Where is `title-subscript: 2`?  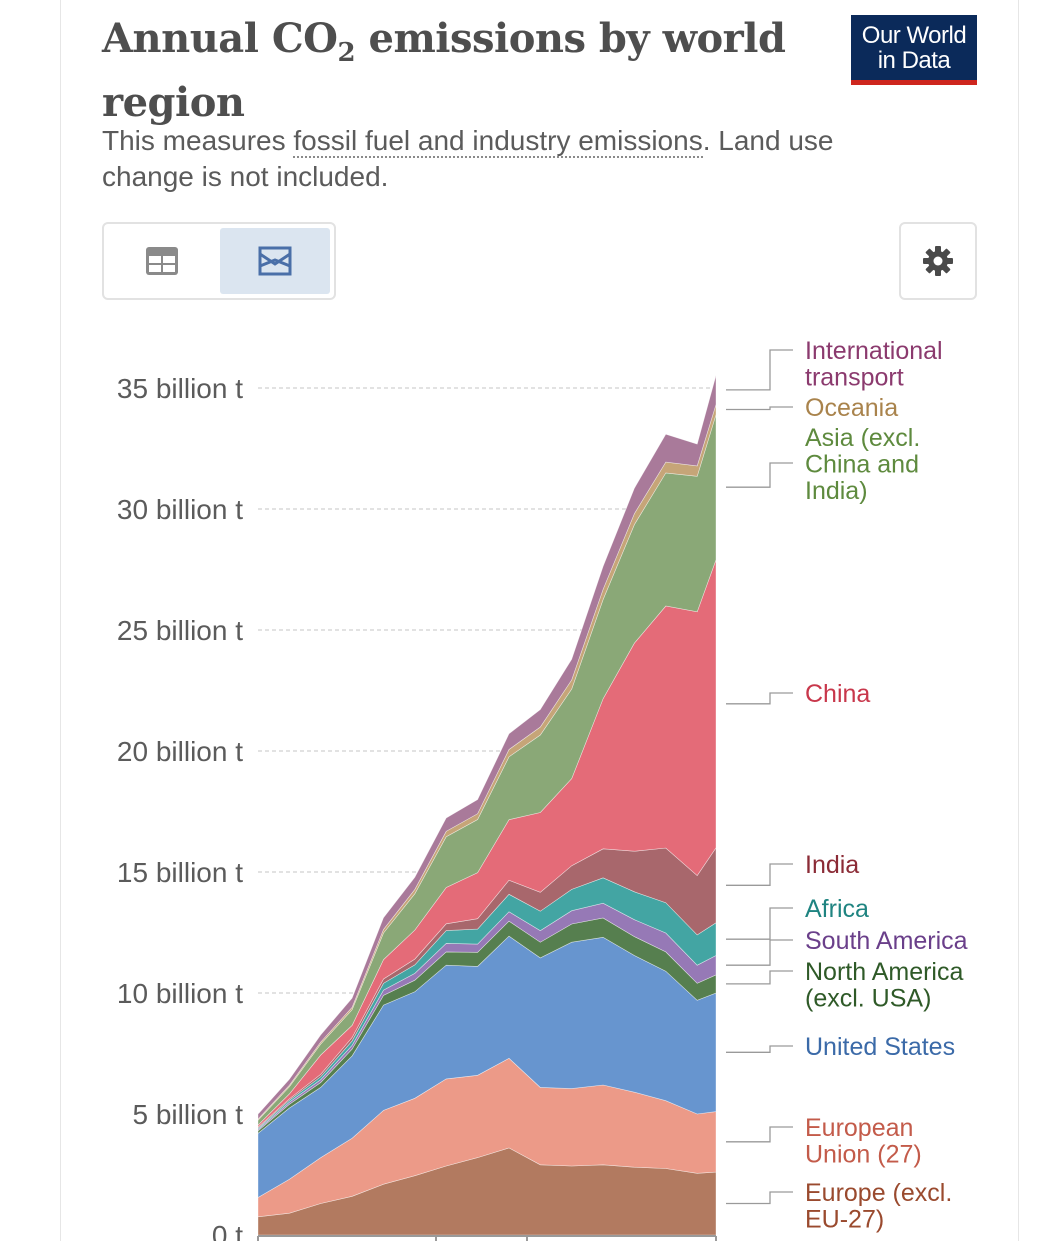 title-subscript: 2 is located at coordinates (346, 53).